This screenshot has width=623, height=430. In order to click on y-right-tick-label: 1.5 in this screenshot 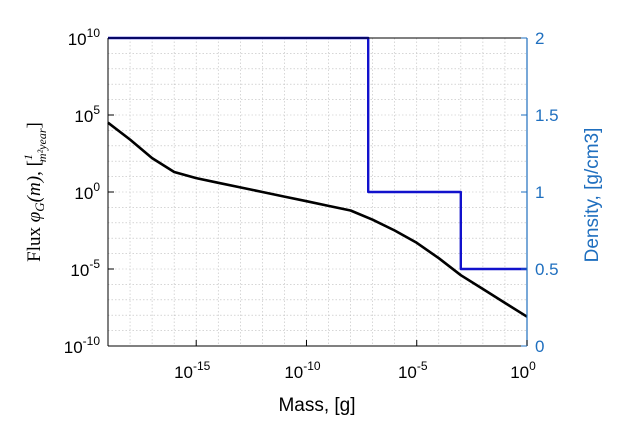, I will do `click(547, 115)`.